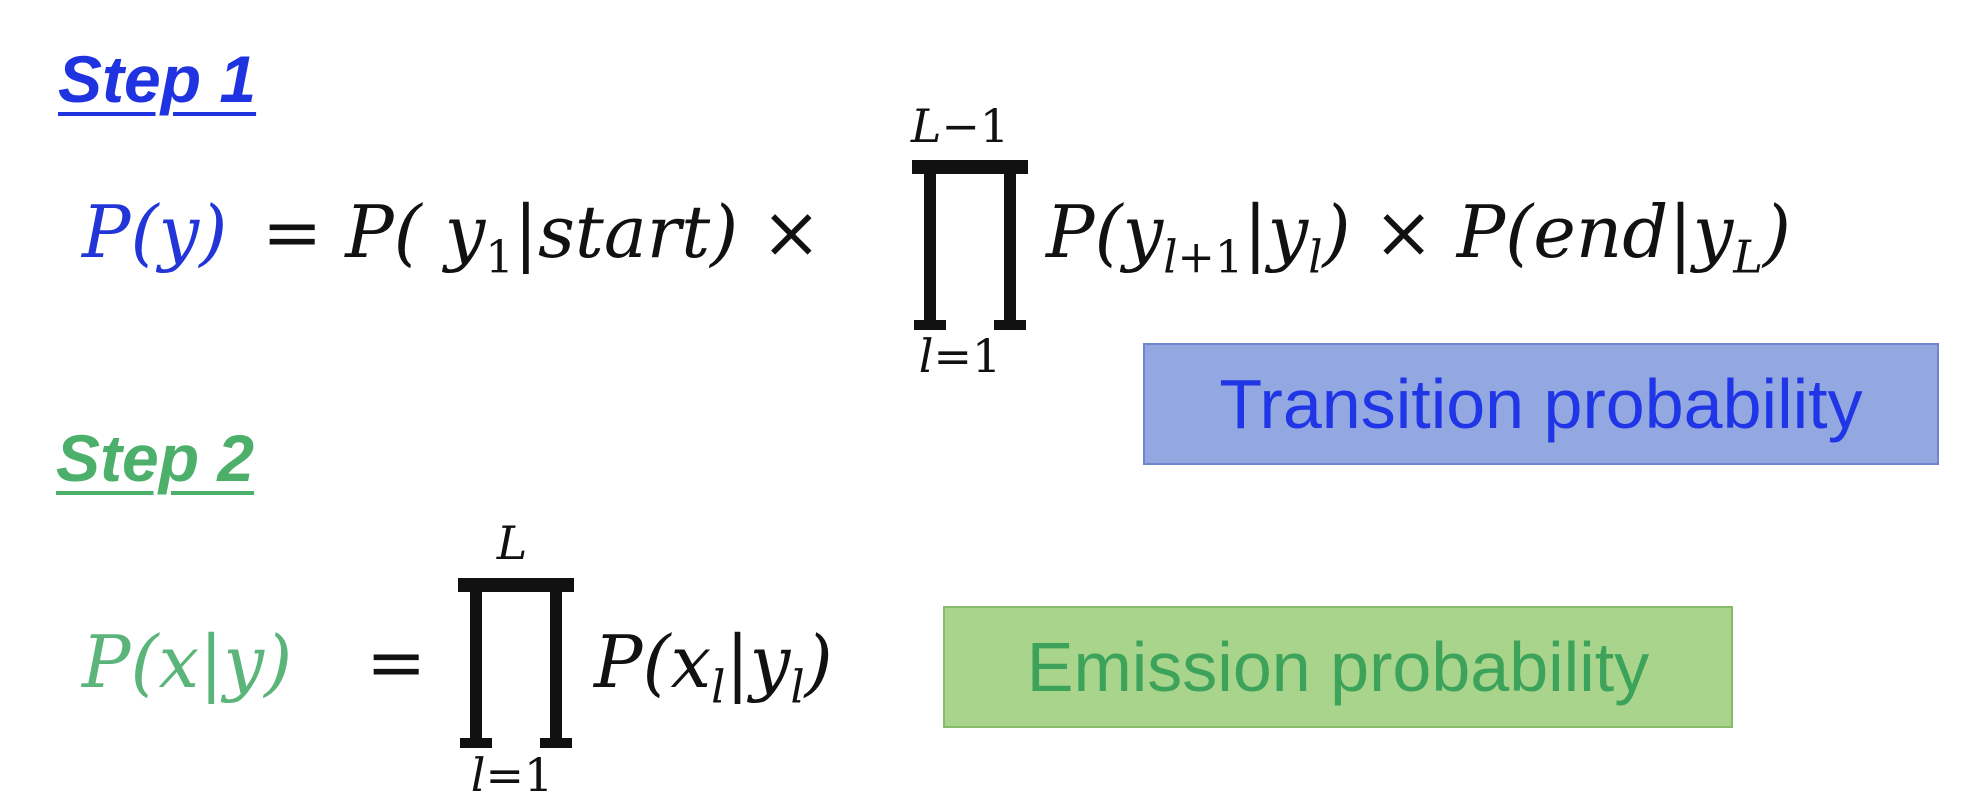 This screenshot has height=812, width=1984. Describe the element at coordinates (155, 458) in the screenshot. I see `step-2-heading: Step 2` at that location.